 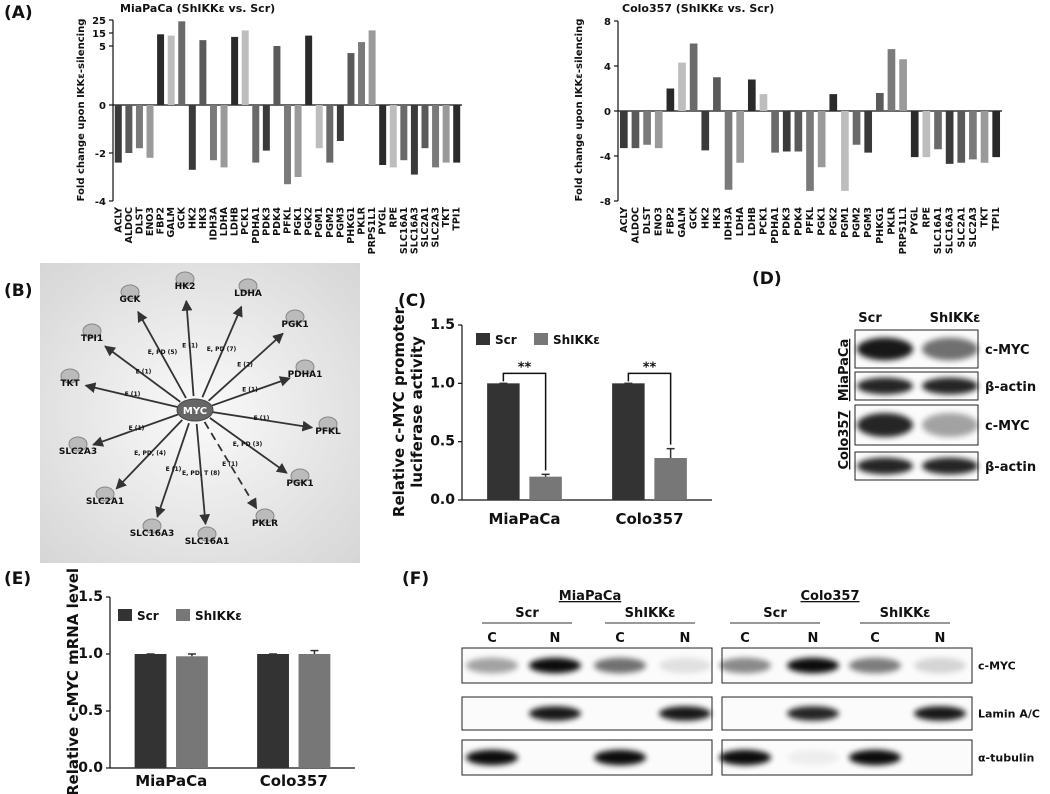 What do you see at coordinates (412, 301) in the screenshot?
I see `panel-label: (C)` at bounding box center [412, 301].